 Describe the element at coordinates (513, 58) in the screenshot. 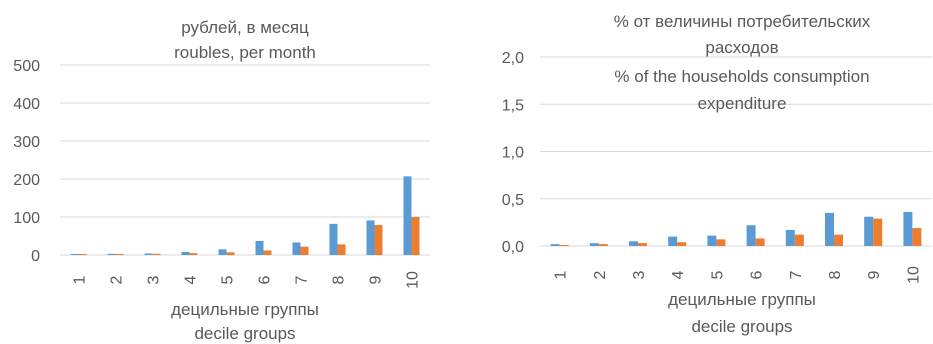

I see `chart2-ytick-label: 2,0` at that location.